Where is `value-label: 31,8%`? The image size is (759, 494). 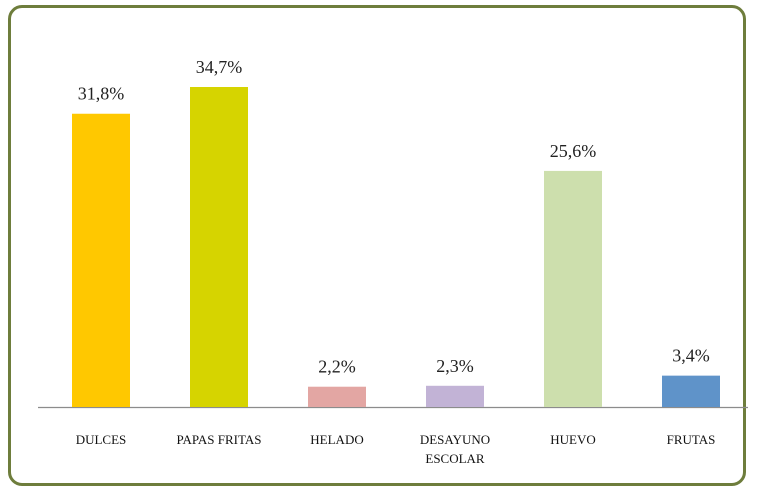 value-label: 31,8% is located at coordinates (101, 94).